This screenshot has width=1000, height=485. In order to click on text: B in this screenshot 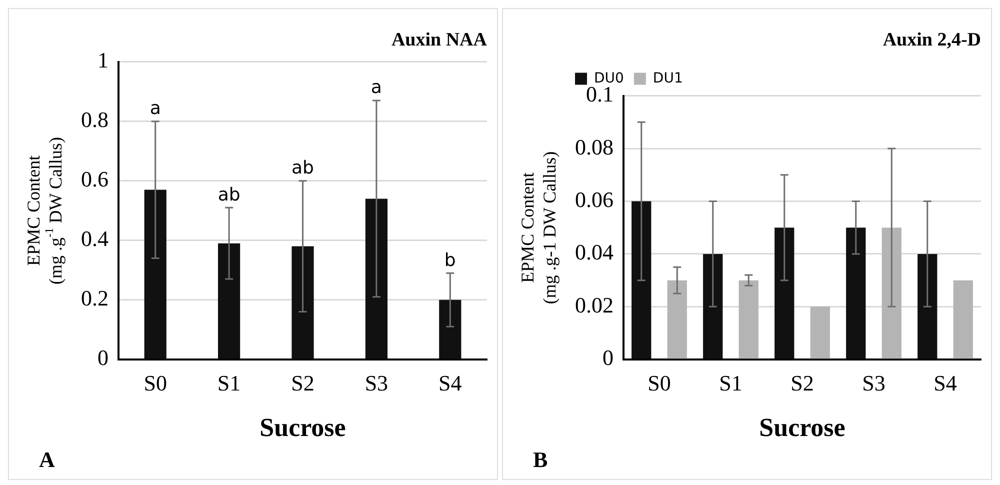, I will do `click(540, 459)`.